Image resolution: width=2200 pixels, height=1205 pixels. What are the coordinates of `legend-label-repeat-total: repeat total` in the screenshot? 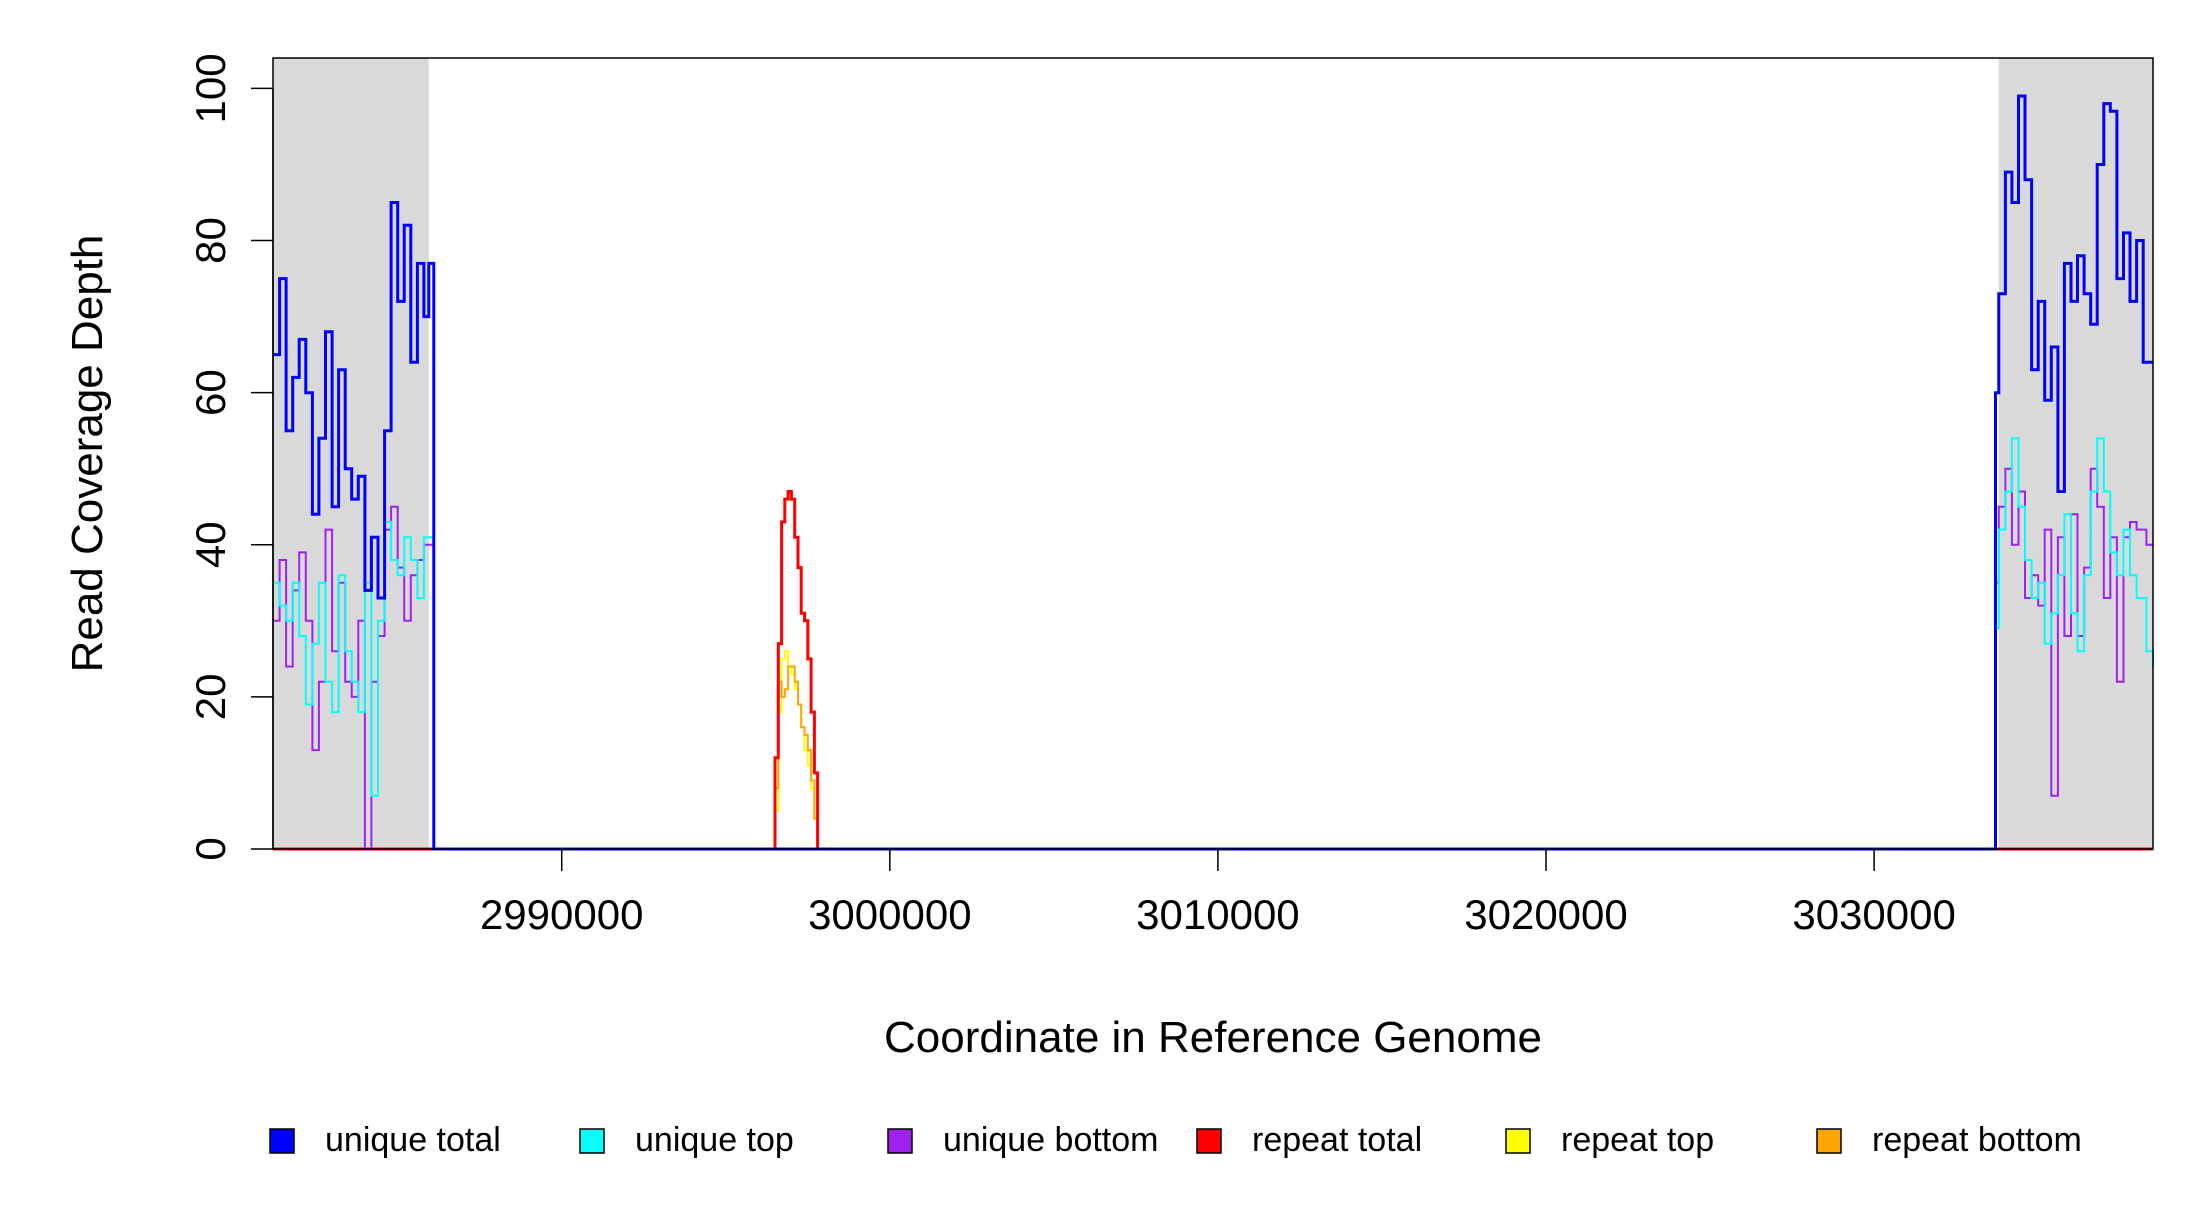 It's located at (1337, 1140).